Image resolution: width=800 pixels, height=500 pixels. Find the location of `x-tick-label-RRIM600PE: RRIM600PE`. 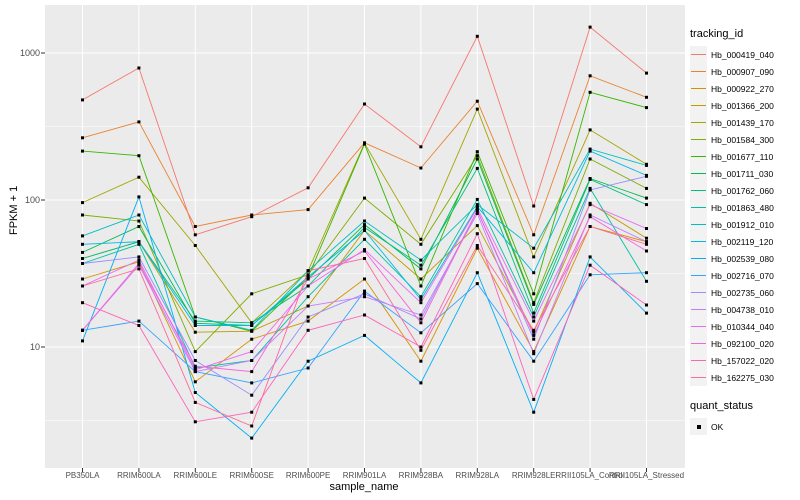

x-tick-label-RRIM600PE: RRIM600PE is located at coordinates (308, 475).